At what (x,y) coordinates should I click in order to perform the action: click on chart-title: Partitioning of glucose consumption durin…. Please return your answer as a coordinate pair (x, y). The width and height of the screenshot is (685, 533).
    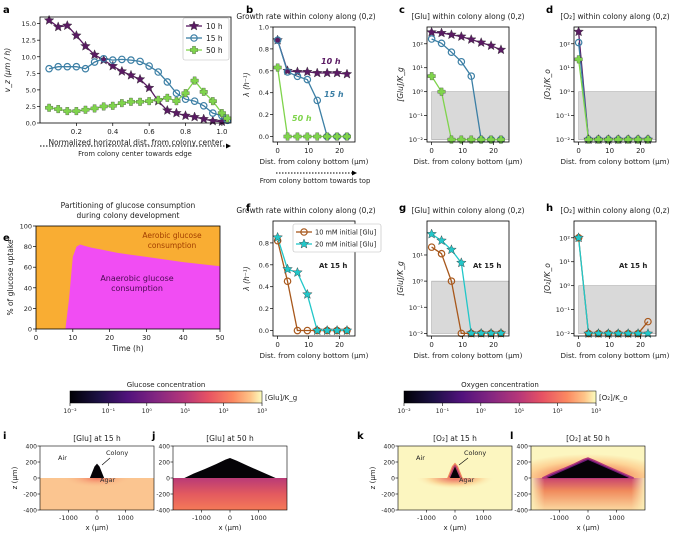
    Looking at the image, I should click on (128, 210).